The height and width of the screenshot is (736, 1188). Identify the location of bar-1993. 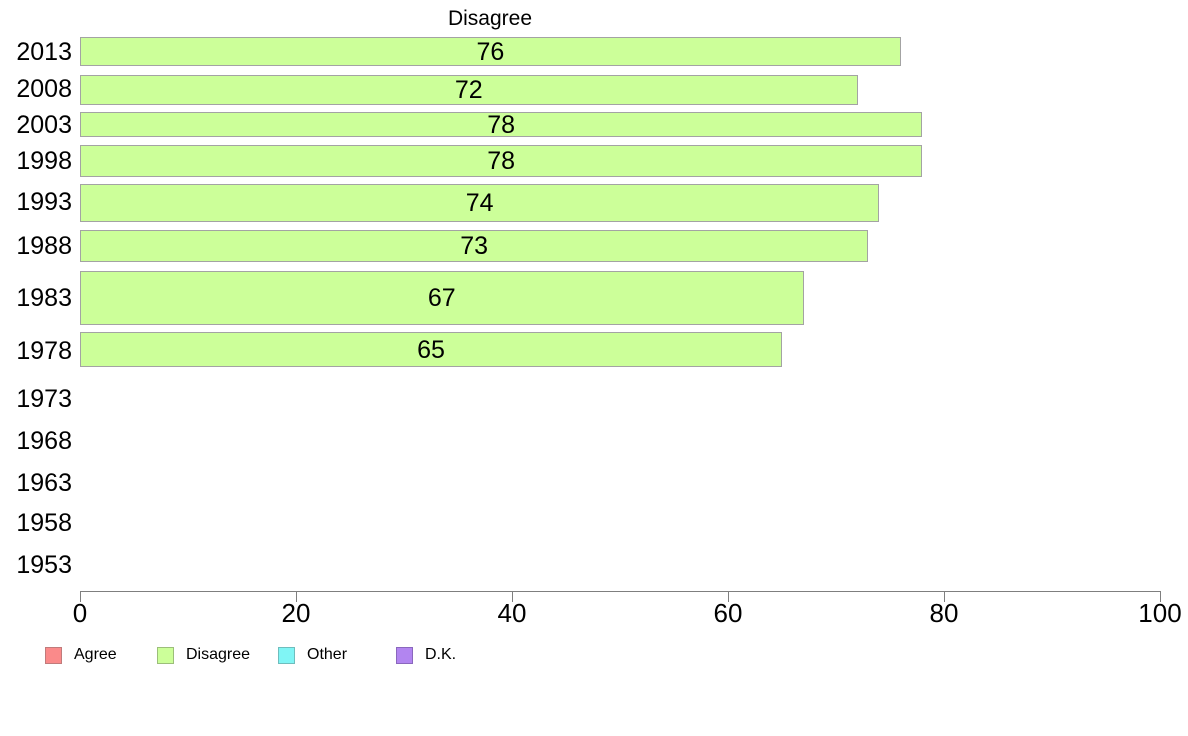
(480, 203).